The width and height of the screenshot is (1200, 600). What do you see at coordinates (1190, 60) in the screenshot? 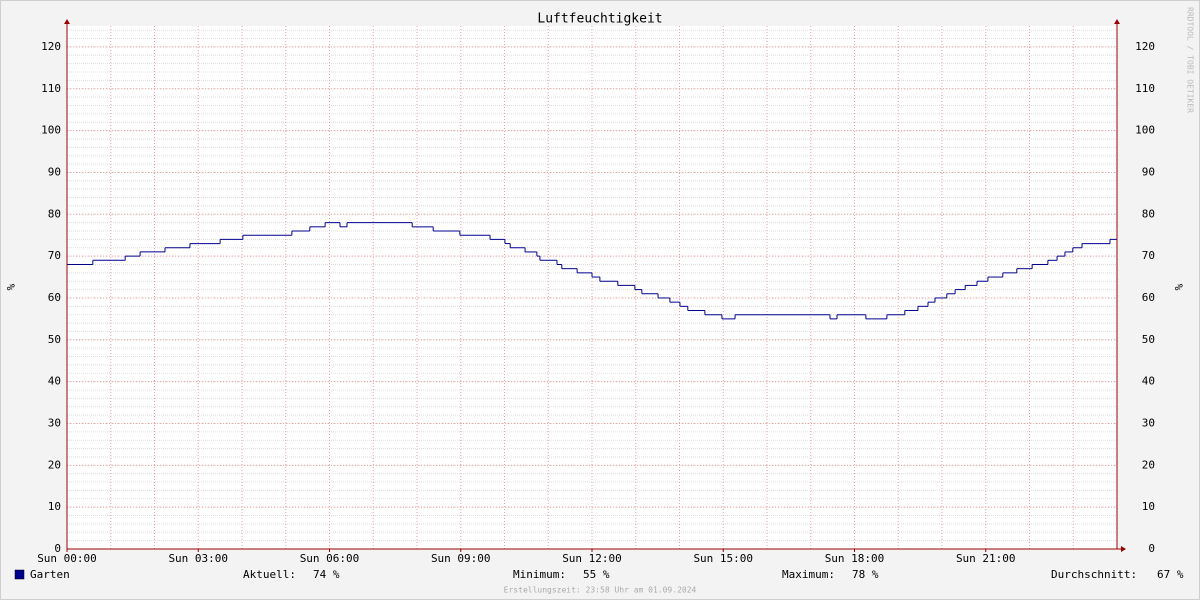
I see `watermark: RRDTOOL / TOBI OETIKER` at bounding box center [1190, 60].